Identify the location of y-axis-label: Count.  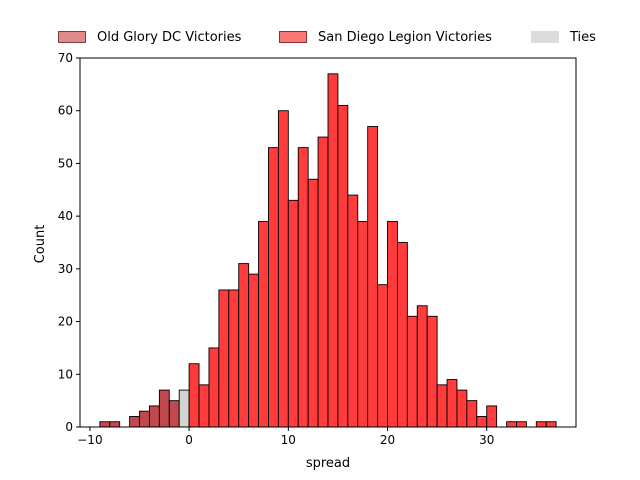
(40, 244).